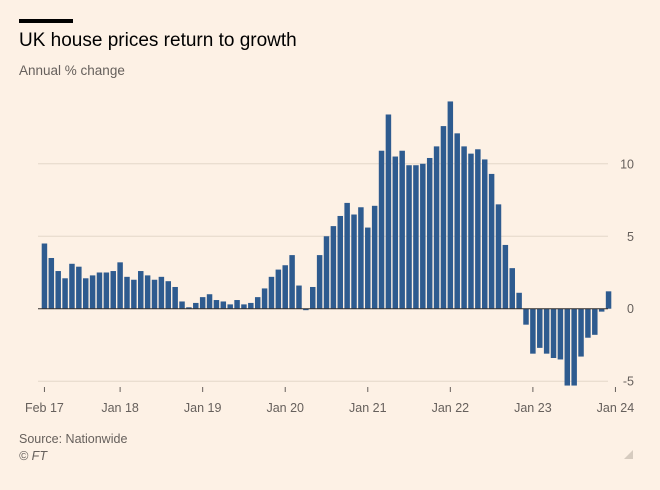 The height and width of the screenshot is (490, 660). What do you see at coordinates (628, 454) in the screenshot?
I see `expand-corner-icon` at bounding box center [628, 454].